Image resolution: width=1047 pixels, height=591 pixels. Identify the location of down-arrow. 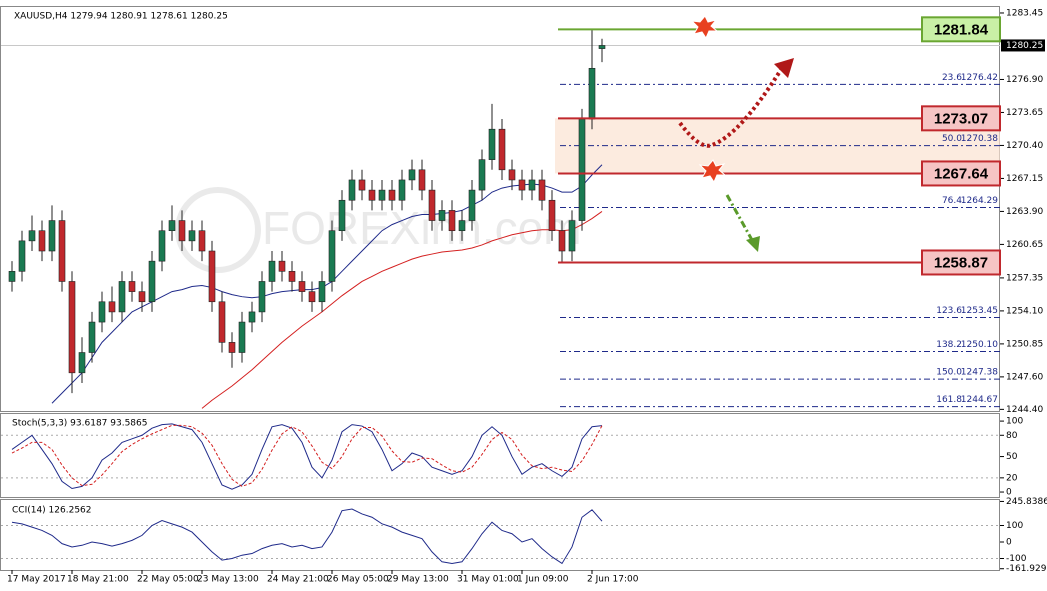
(739, 217).